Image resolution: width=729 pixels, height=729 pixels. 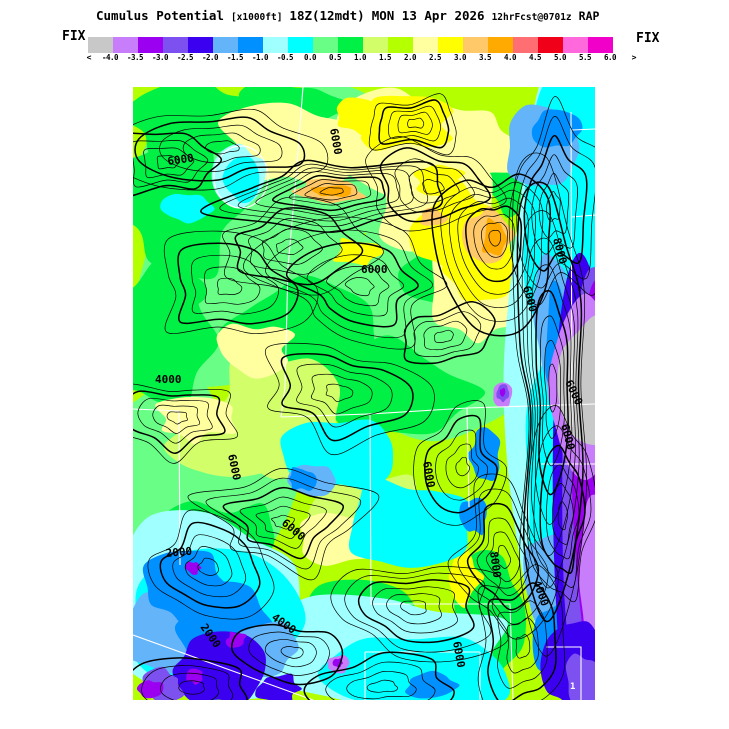 What do you see at coordinates (241, 177) in the screenshot?
I see `lake-outline` at bounding box center [241, 177].